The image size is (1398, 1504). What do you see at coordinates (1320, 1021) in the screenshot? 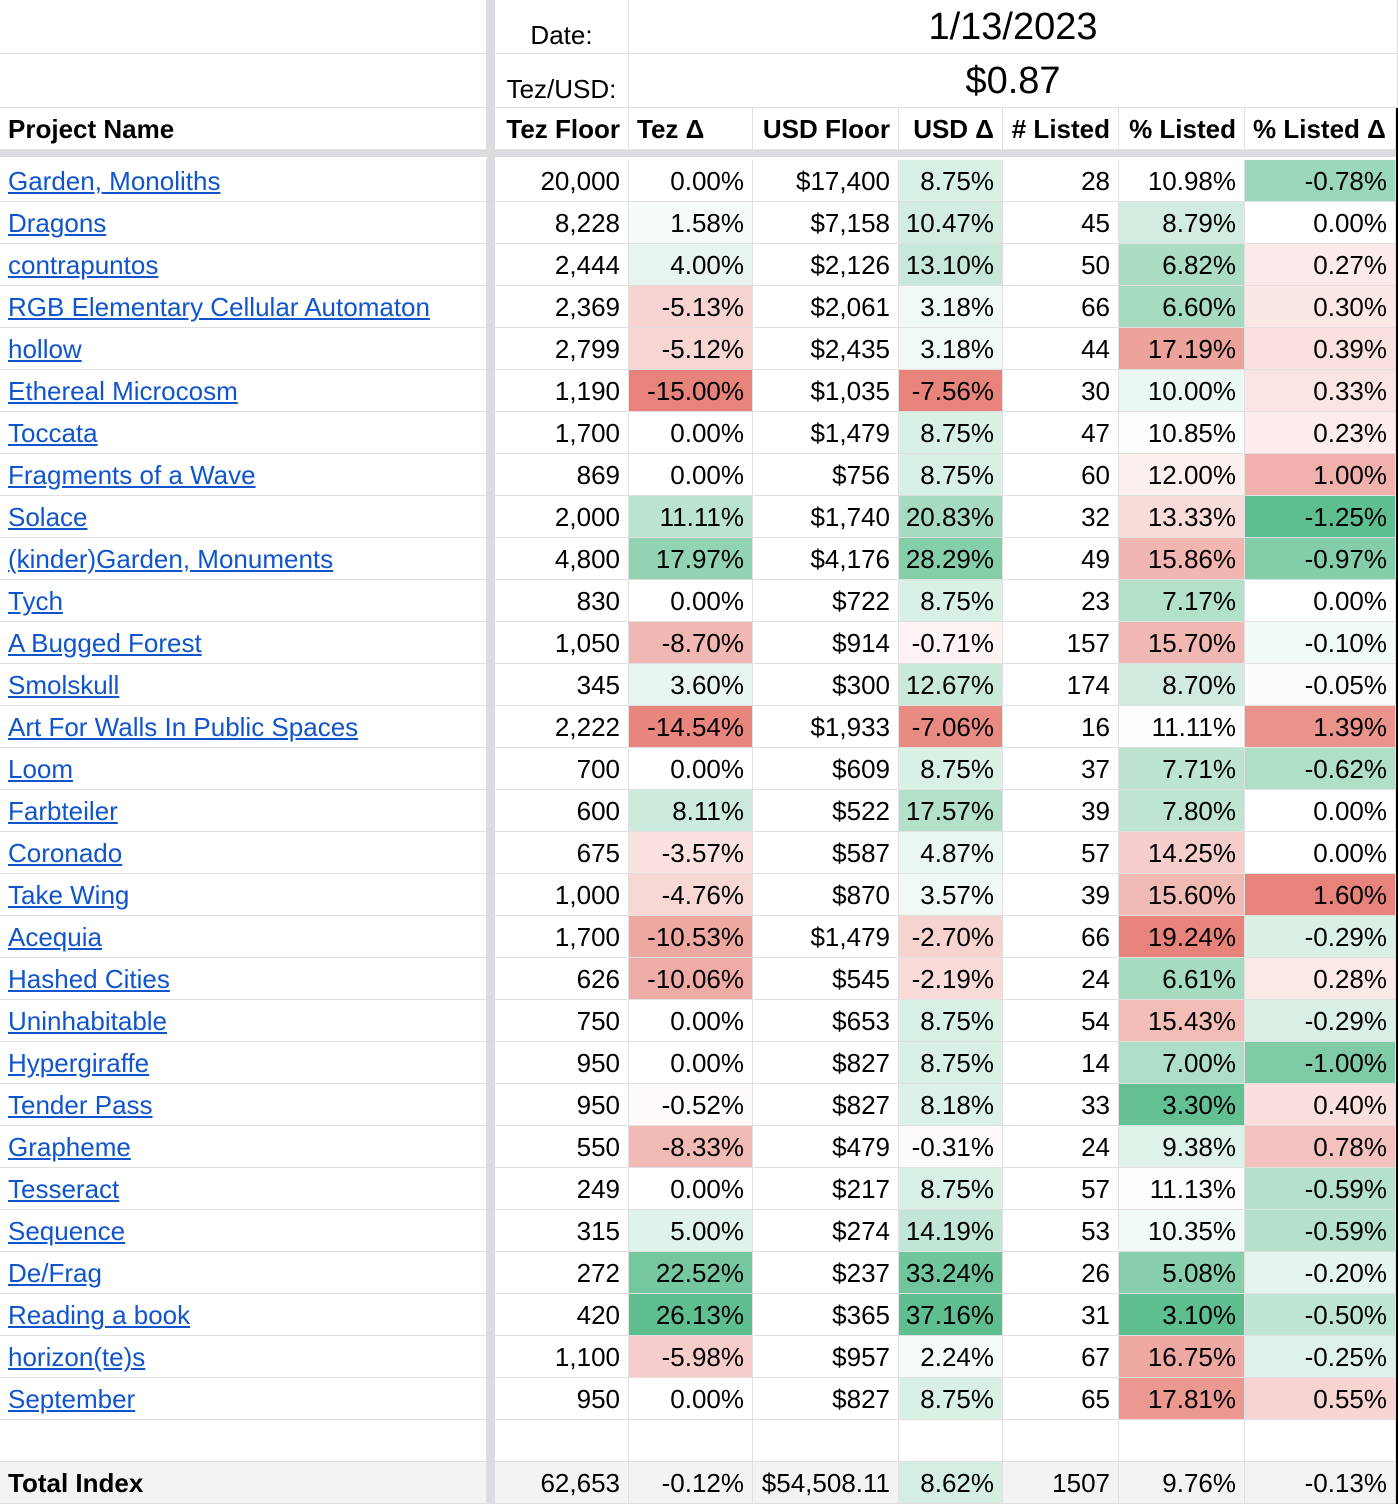
I see `listed-pct-delta-cell: -0.29%` at bounding box center [1320, 1021].